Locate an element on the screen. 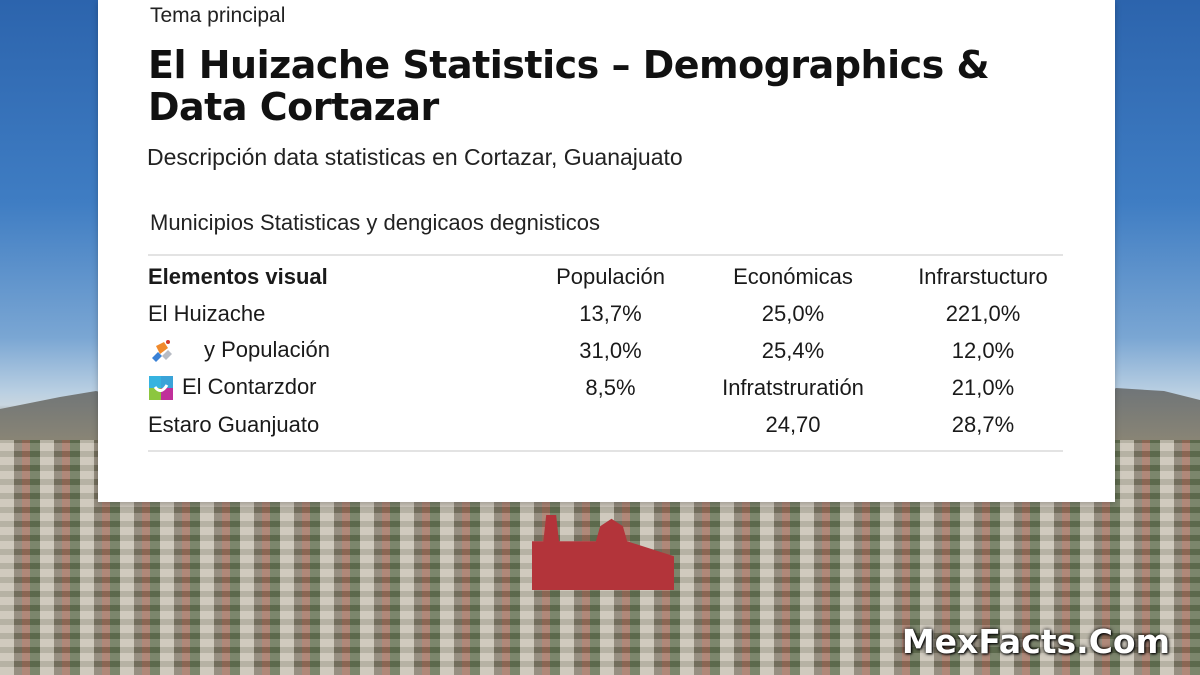 The height and width of the screenshot is (675, 1200). cell: 8,5% is located at coordinates (610, 387).